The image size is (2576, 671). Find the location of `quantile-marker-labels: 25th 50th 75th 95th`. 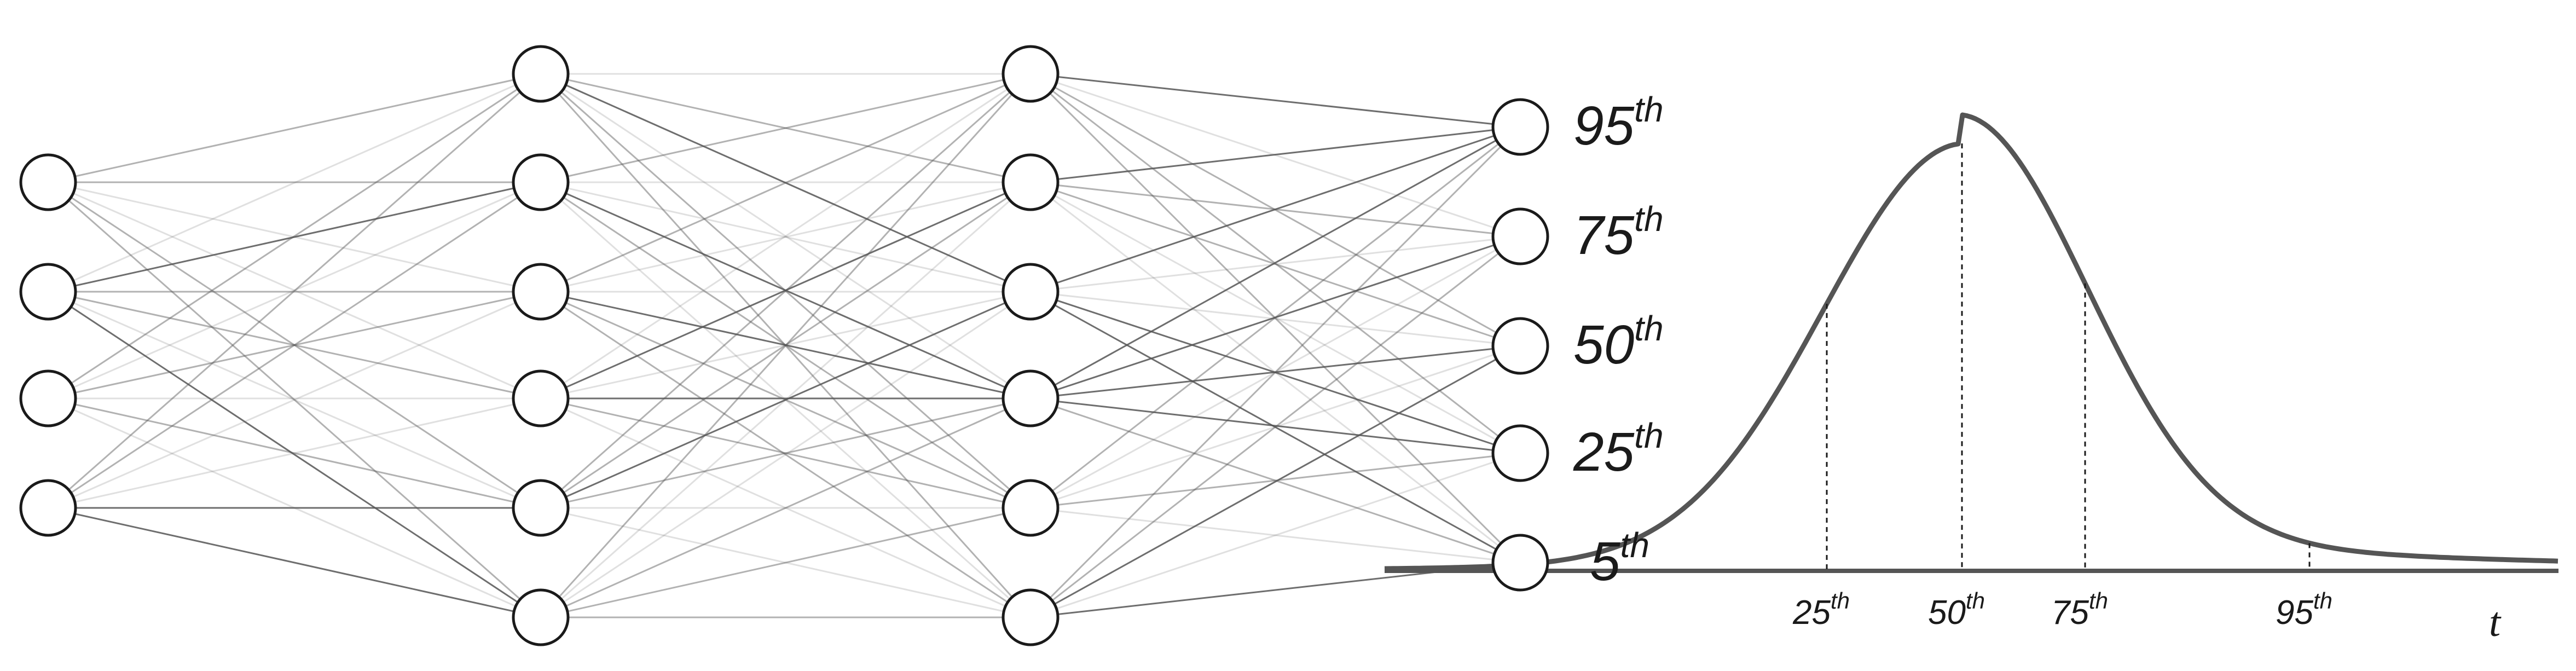

quantile-marker-labels: 25th 50th 75th 95th is located at coordinates (2062, 610).